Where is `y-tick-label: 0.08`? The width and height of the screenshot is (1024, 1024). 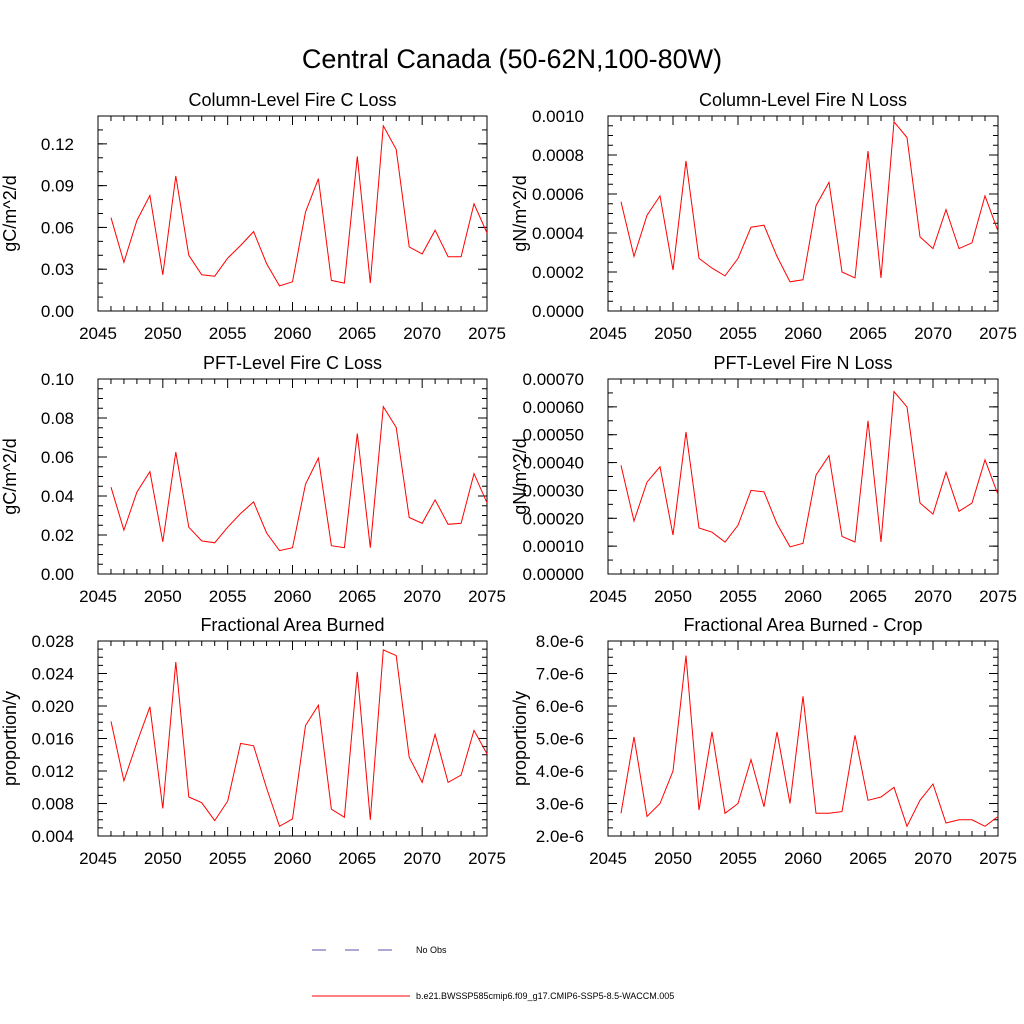
y-tick-label: 0.08 is located at coordinates (57, 418).